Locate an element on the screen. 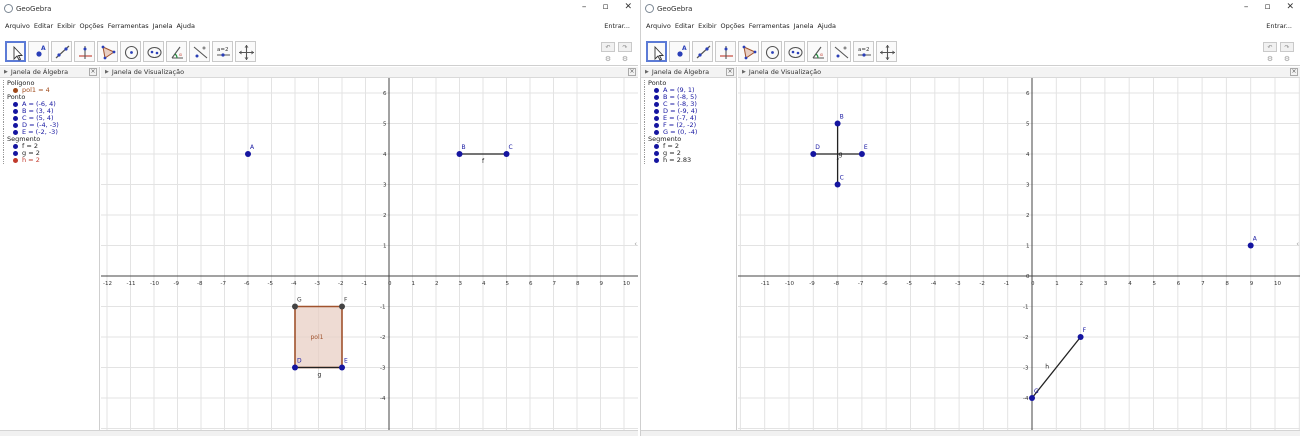 Image resolution: width=1300 pixels, height=436 pixels. segment-h is located at coordinates (1056, 367).